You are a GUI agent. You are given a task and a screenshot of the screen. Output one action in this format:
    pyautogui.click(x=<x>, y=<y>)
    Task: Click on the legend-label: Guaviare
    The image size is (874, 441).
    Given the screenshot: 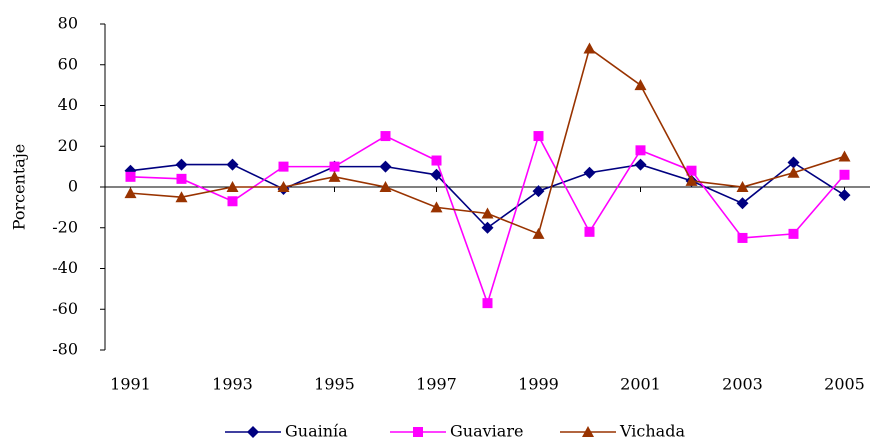 What is the action you would take?
    pyautogui.click(x=486, y=431)
    